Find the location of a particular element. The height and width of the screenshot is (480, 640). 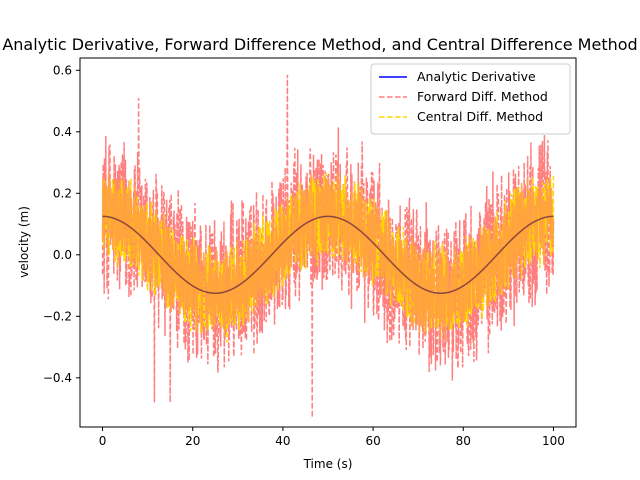

y-tick-label: −0.4 is located at coordinates (57, 378).